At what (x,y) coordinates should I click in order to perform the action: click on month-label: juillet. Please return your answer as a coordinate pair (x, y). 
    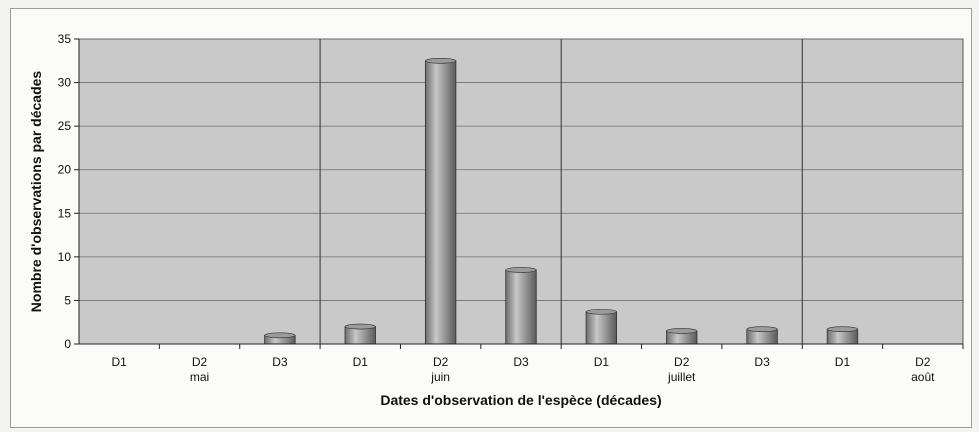
    Looking at the image, I should click on (681, 377).